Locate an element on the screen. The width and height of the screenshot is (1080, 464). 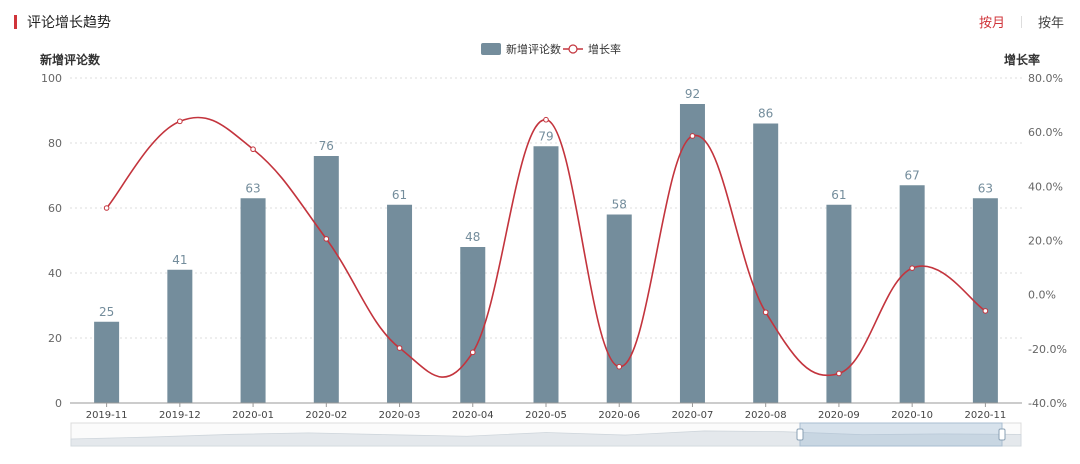
toggle-month-button: 按月 is located at coordinates (991, 23).